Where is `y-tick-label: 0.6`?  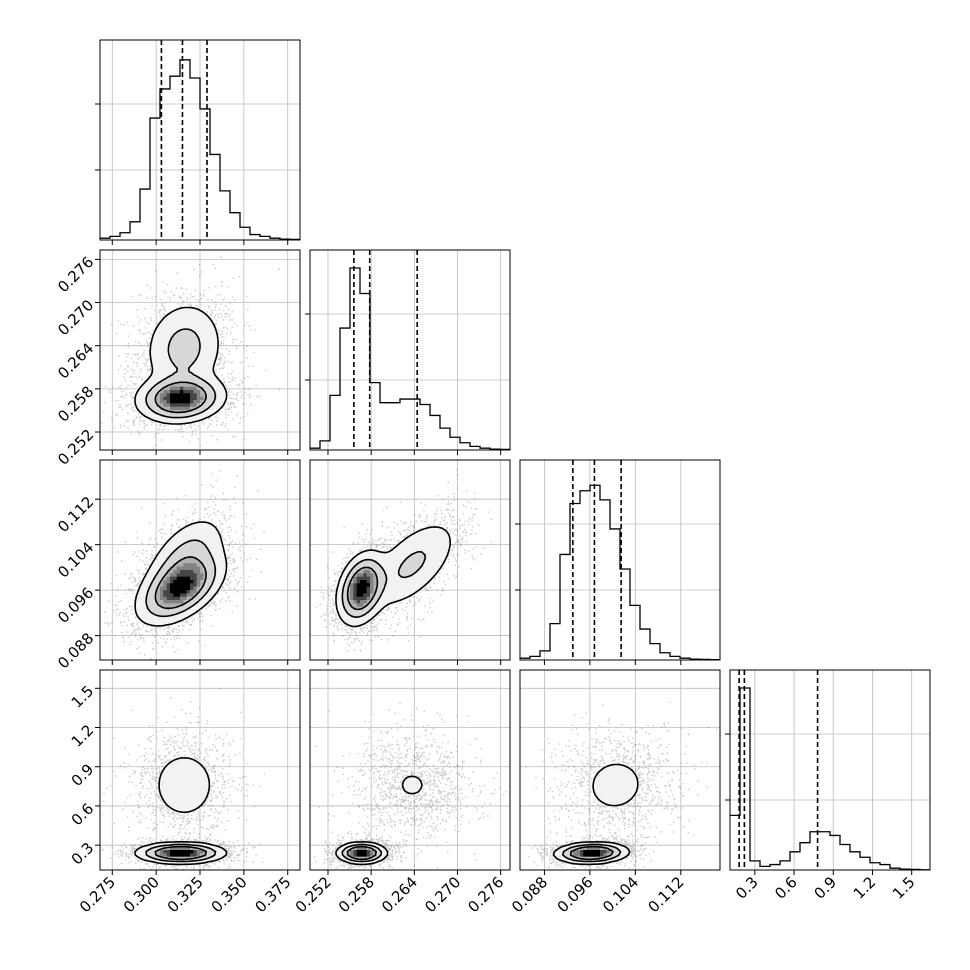 y-tick-label: 0.6 is located at coordinates (83, 815).